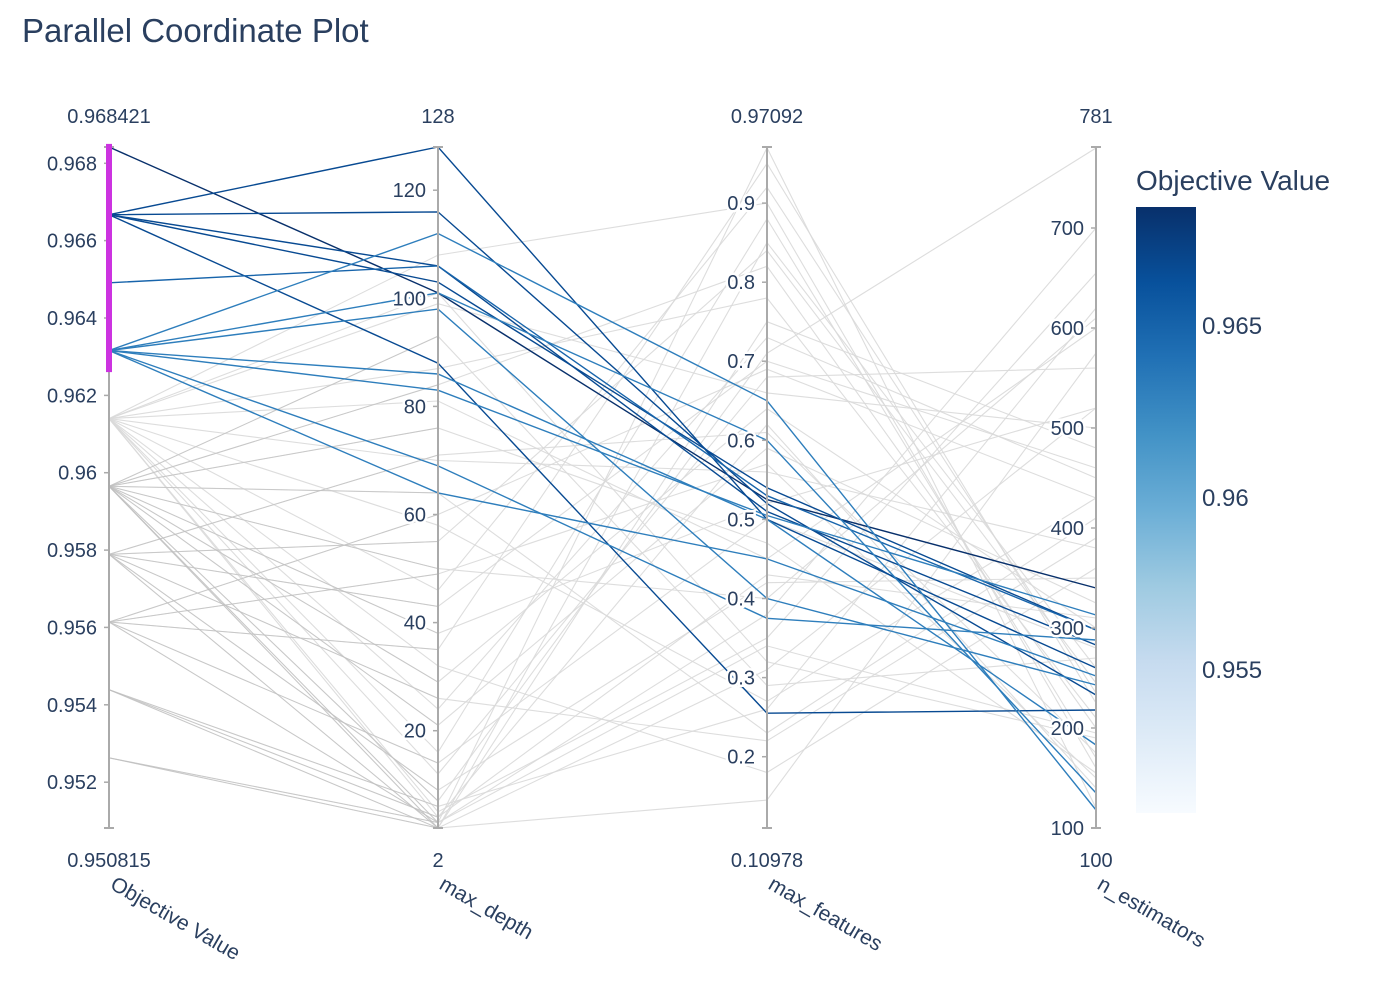  I want to click on axis-tick-label: 700, so click(1067, 229).